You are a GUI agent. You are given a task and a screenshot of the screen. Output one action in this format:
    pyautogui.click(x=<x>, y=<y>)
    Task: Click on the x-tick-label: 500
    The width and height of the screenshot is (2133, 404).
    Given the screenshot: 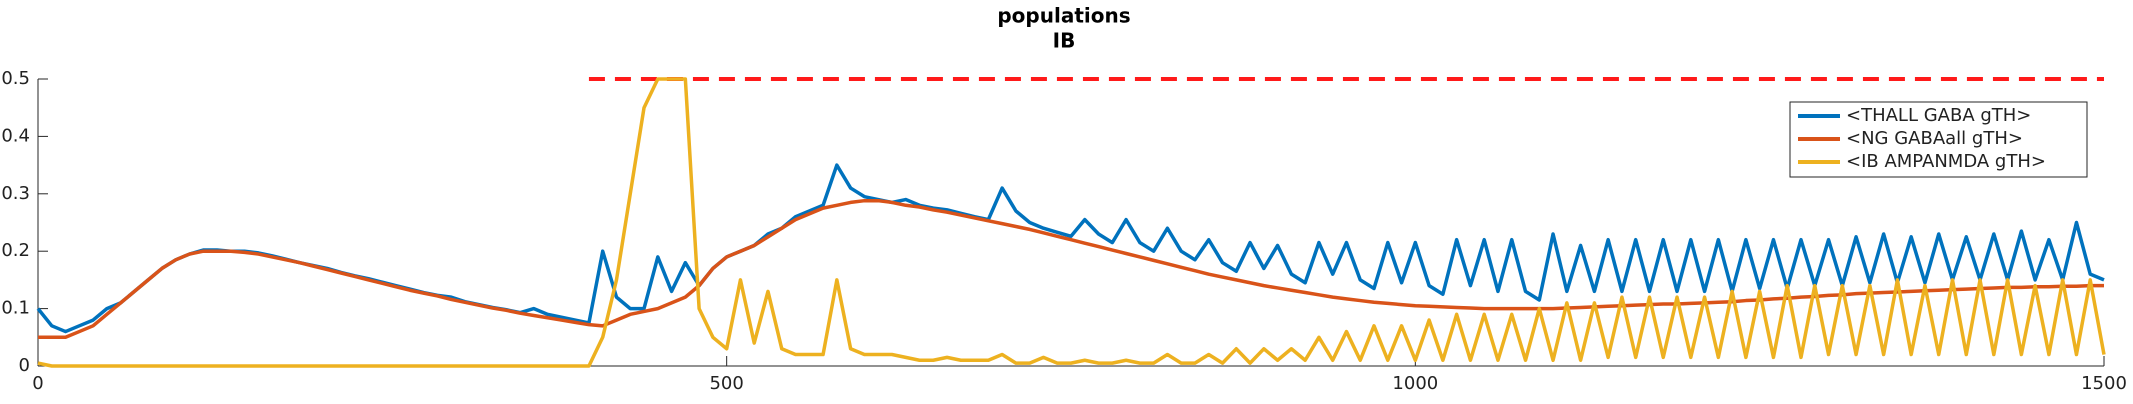 What is the action you would take?
    pyautogui.click(x=726, y=383)
    